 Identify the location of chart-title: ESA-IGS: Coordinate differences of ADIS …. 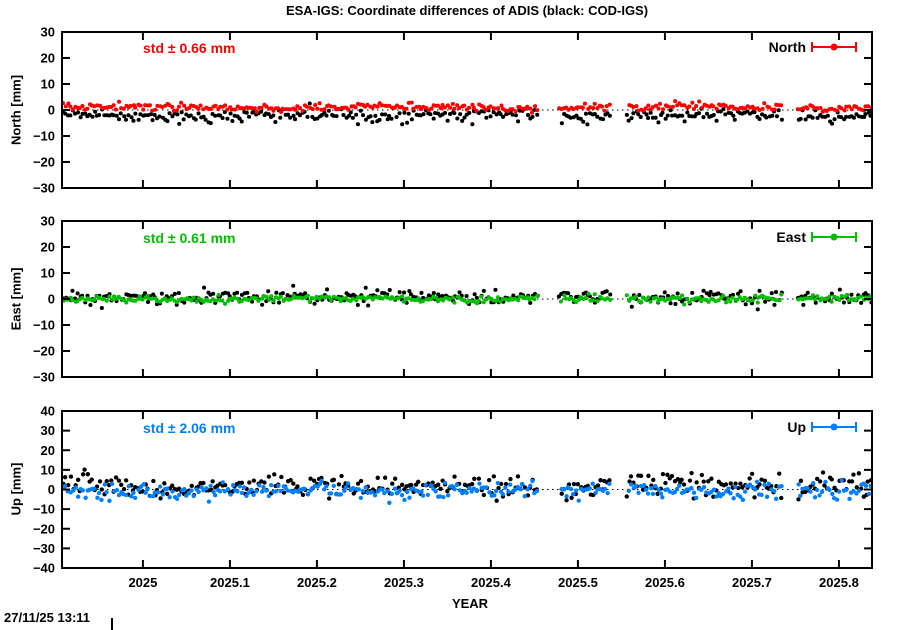
(467, 10).